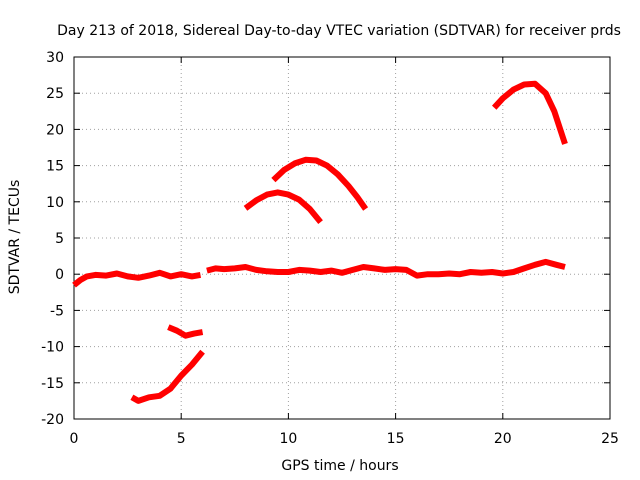  I want to click on x-axis-label: GPS time / hours, so click(339, 466).